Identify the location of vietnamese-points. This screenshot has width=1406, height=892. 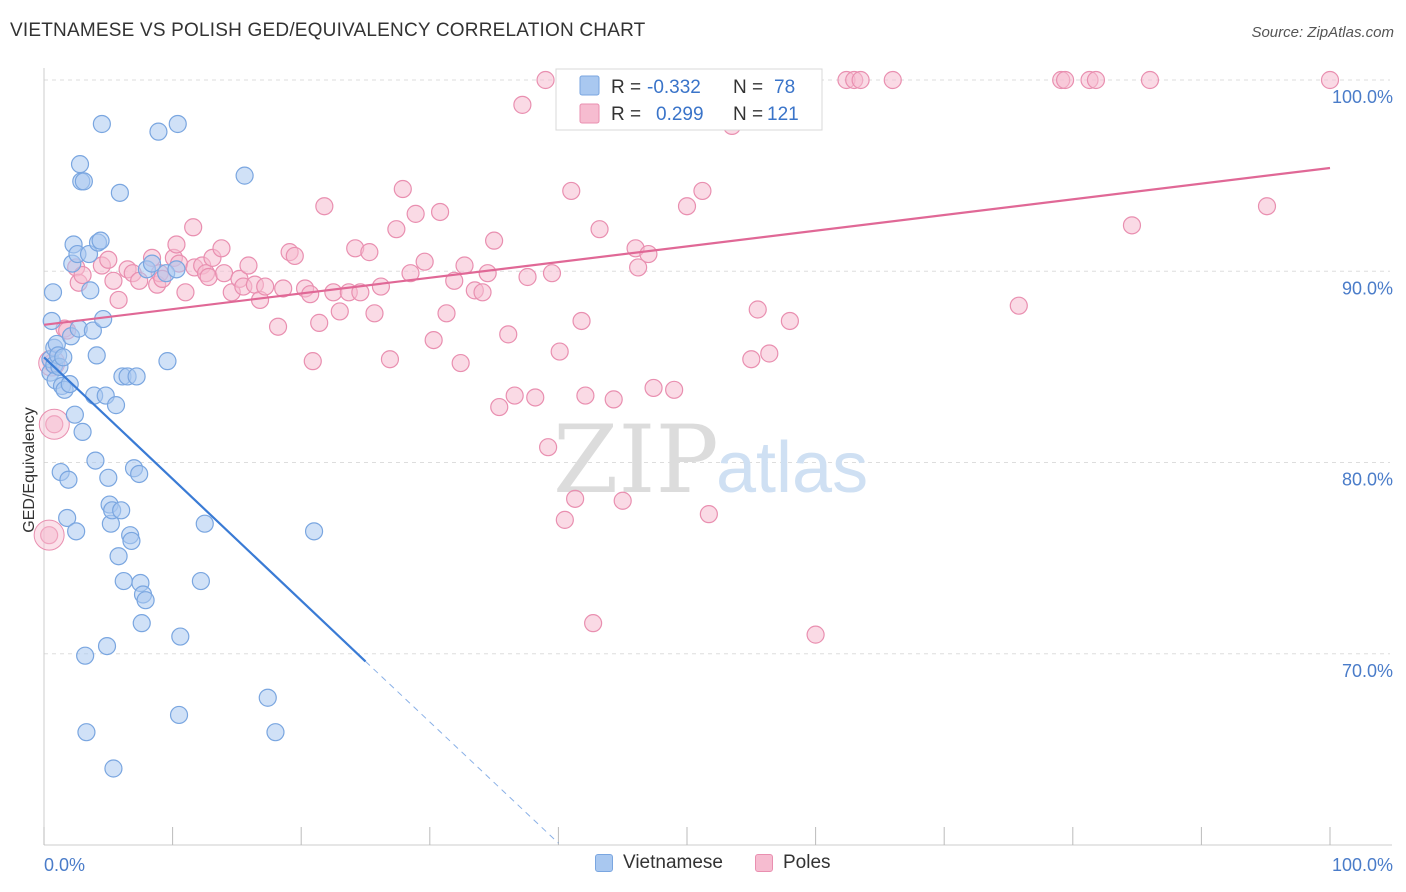
(182, 446).